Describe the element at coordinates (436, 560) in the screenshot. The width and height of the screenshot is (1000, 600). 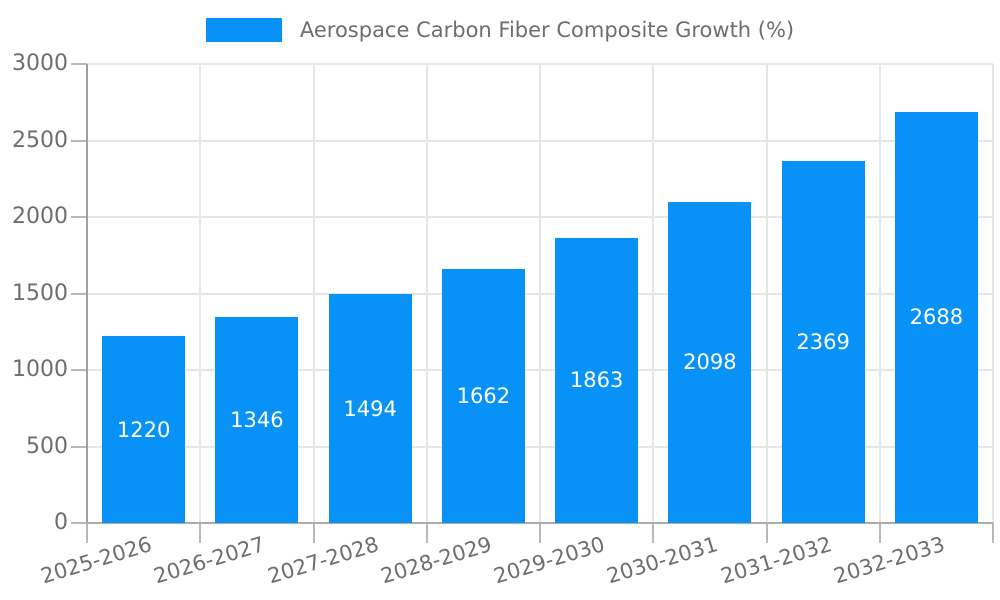
I see `x-tick-label: 2028-2029` at that location.